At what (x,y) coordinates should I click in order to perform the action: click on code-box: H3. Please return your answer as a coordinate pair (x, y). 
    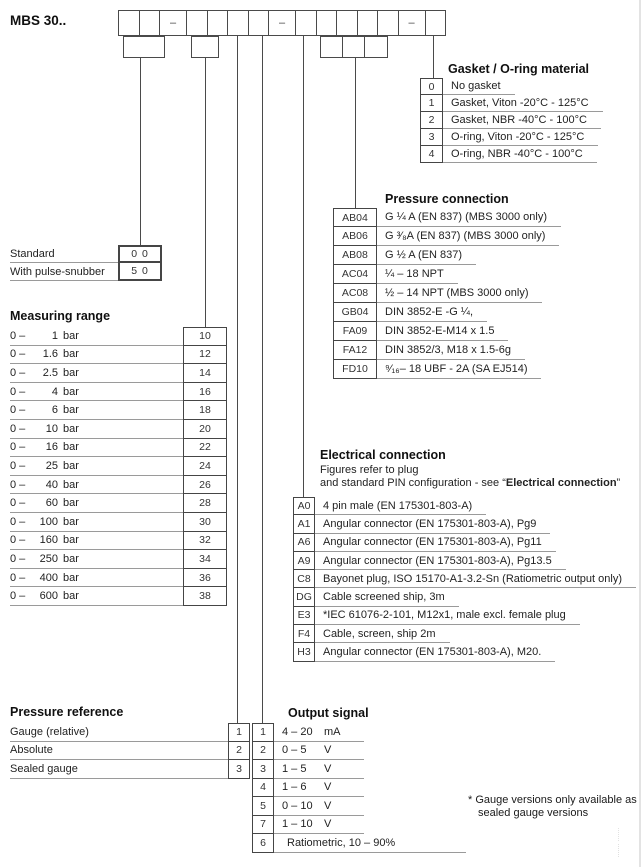
    Looking at the image, I should click on (304, 652).